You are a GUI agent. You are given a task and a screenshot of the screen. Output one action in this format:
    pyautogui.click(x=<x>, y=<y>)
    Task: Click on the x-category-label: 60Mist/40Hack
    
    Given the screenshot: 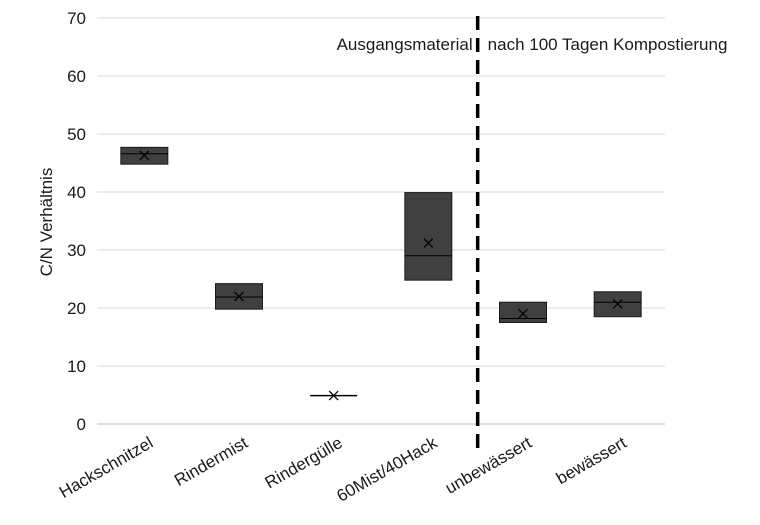 What is the action you would take?
    pyautogui.click(x=386, y=469)
    